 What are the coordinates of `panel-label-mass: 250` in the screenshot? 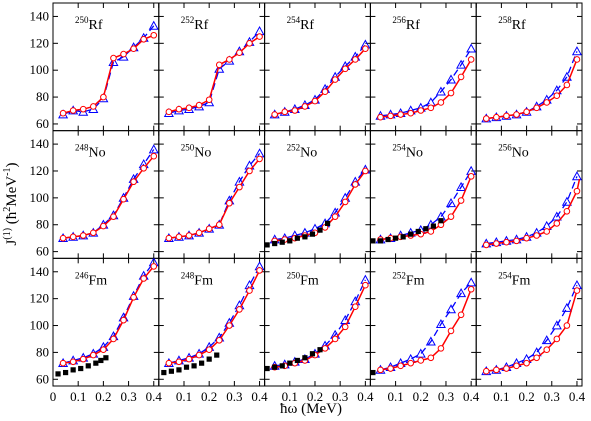 It's located at (82, 20).